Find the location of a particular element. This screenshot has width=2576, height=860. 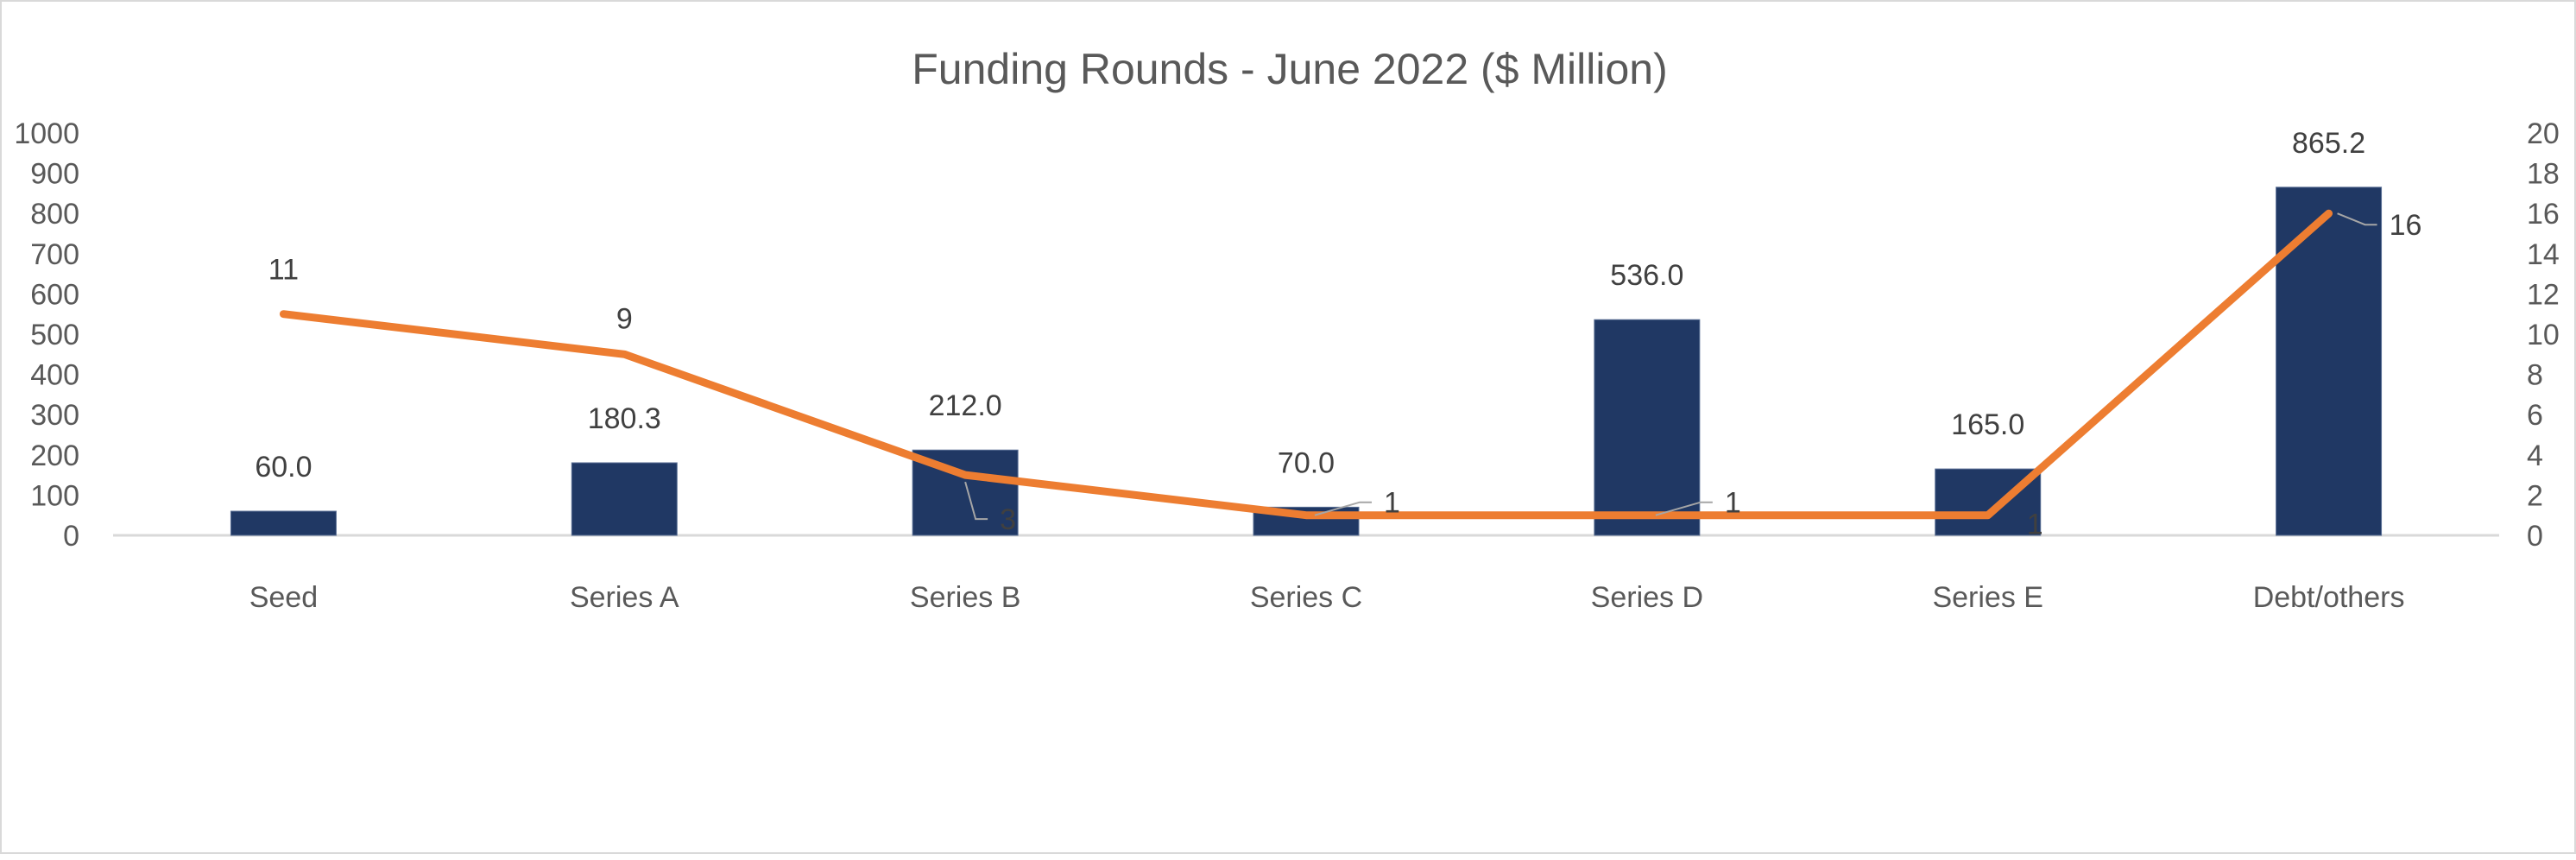

y-left-tick-label: 300 is located at coordinates (54, 415).